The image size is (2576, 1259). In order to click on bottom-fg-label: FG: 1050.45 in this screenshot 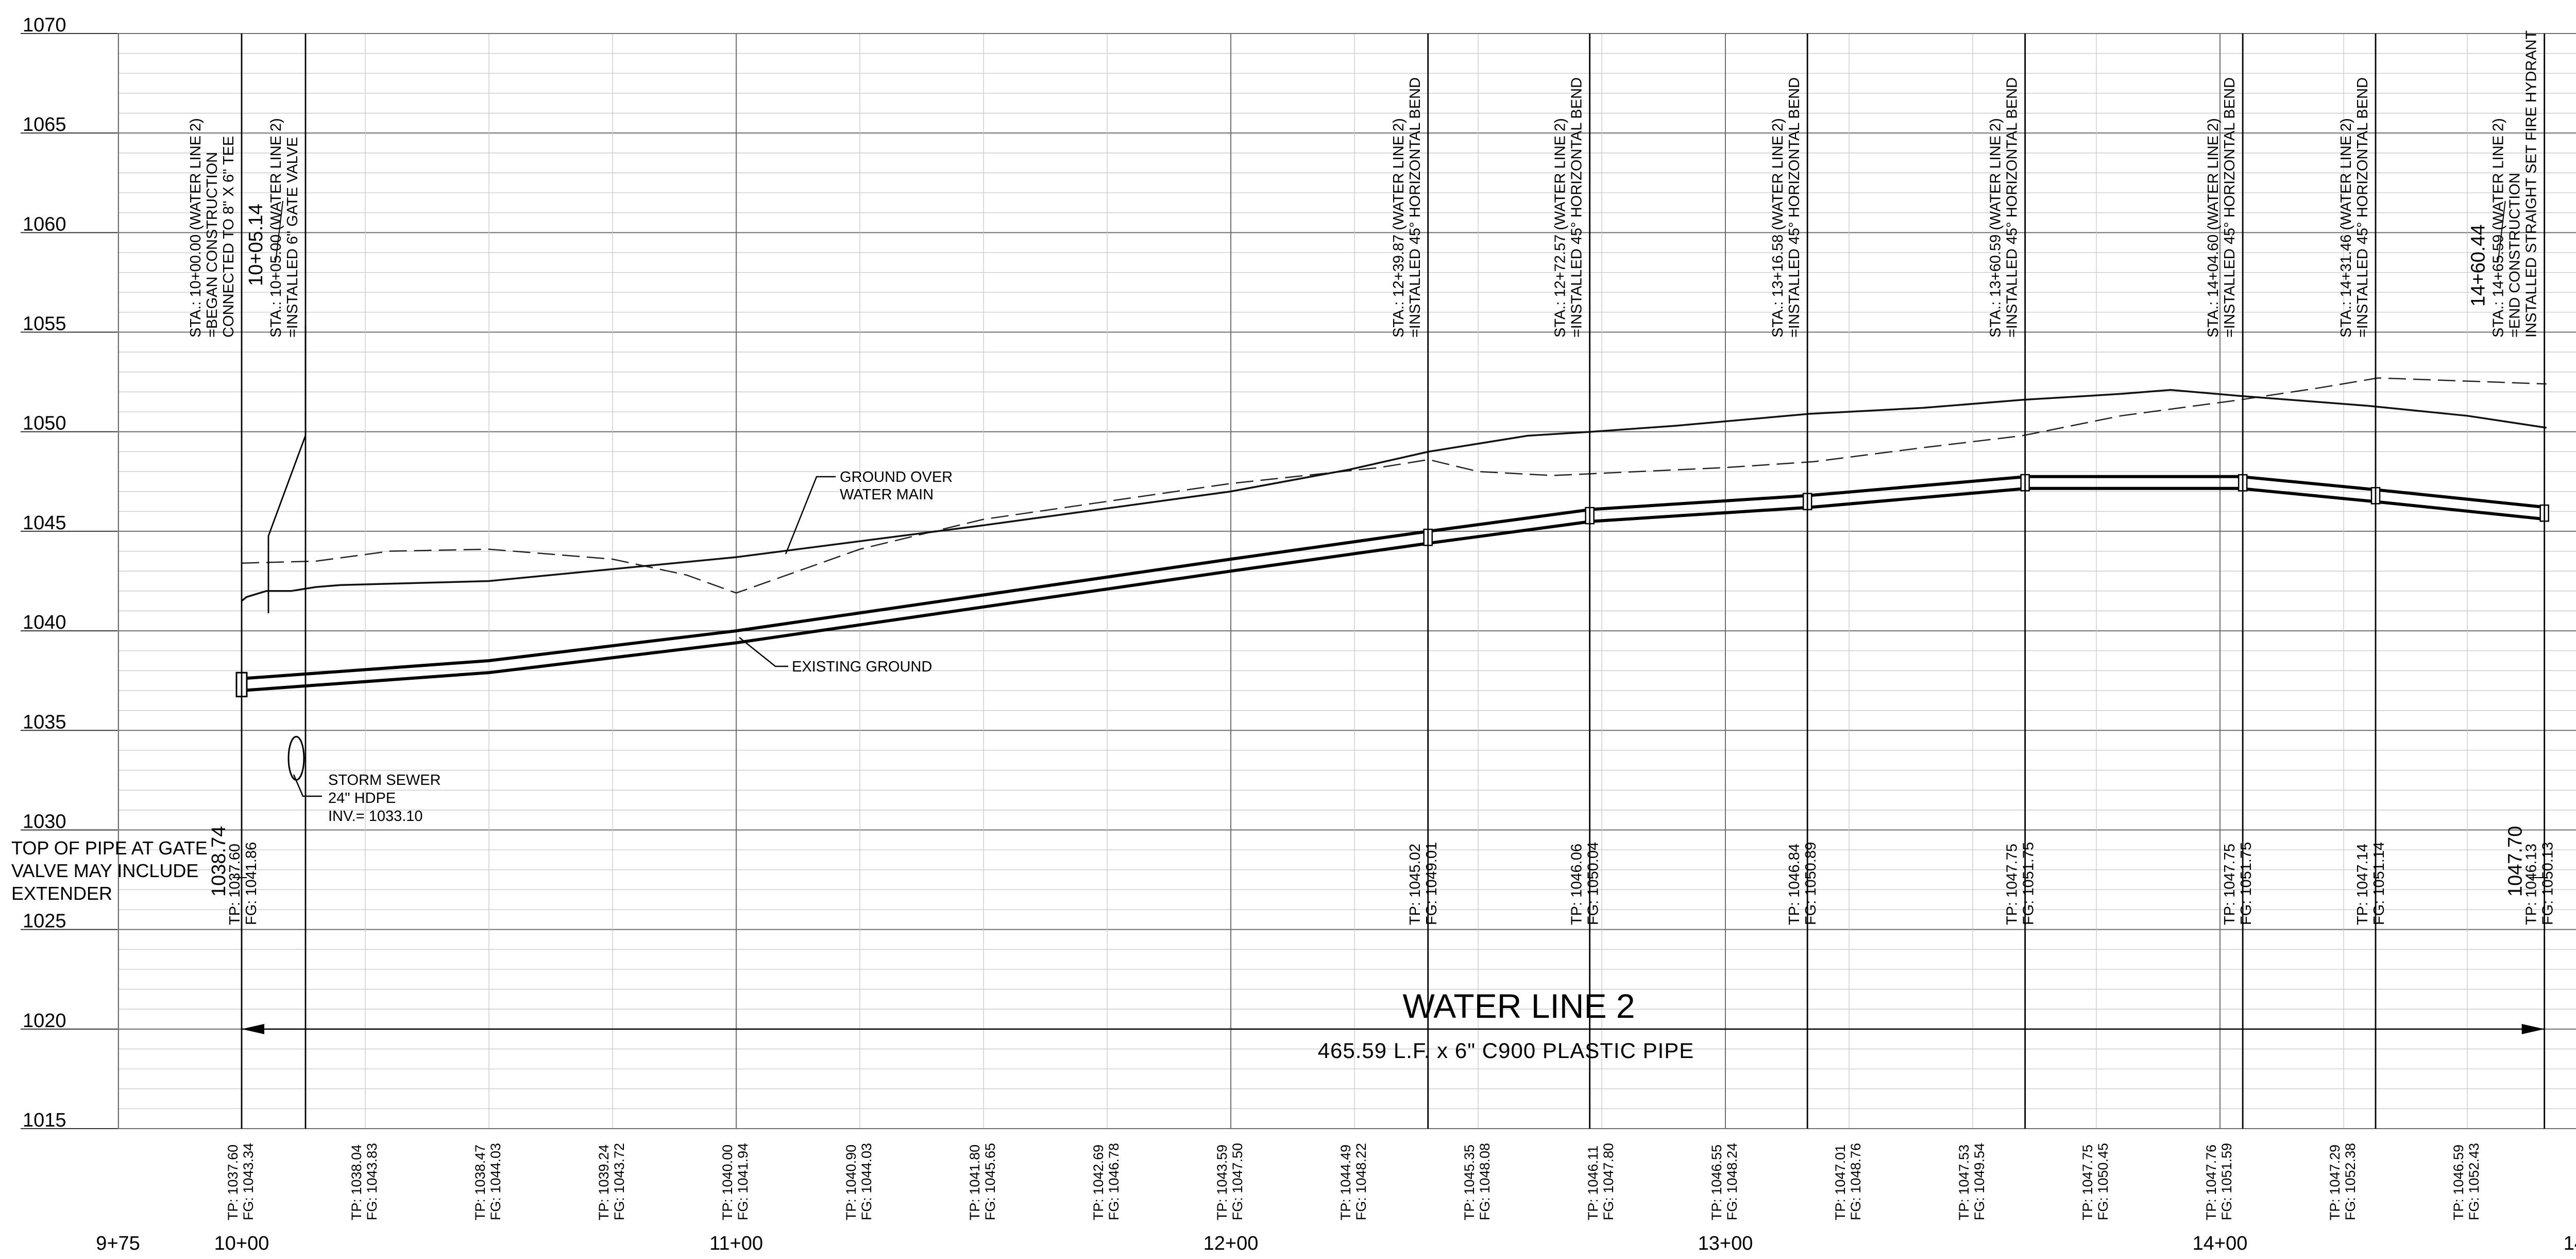, I will do `click(2103, 1181)`.